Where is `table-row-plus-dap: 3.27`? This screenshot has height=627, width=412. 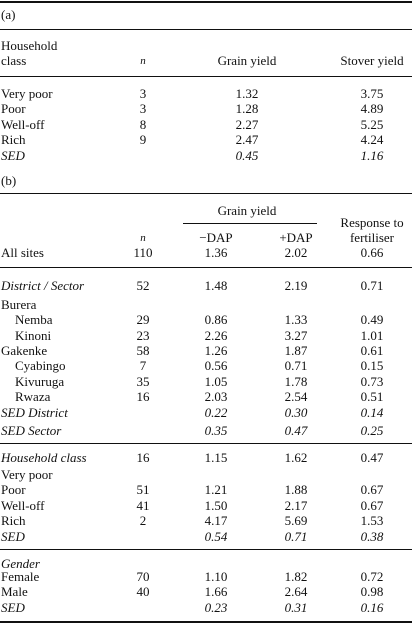 table-row-plus-dap: 3.27 is located at coordinates (296, 335).